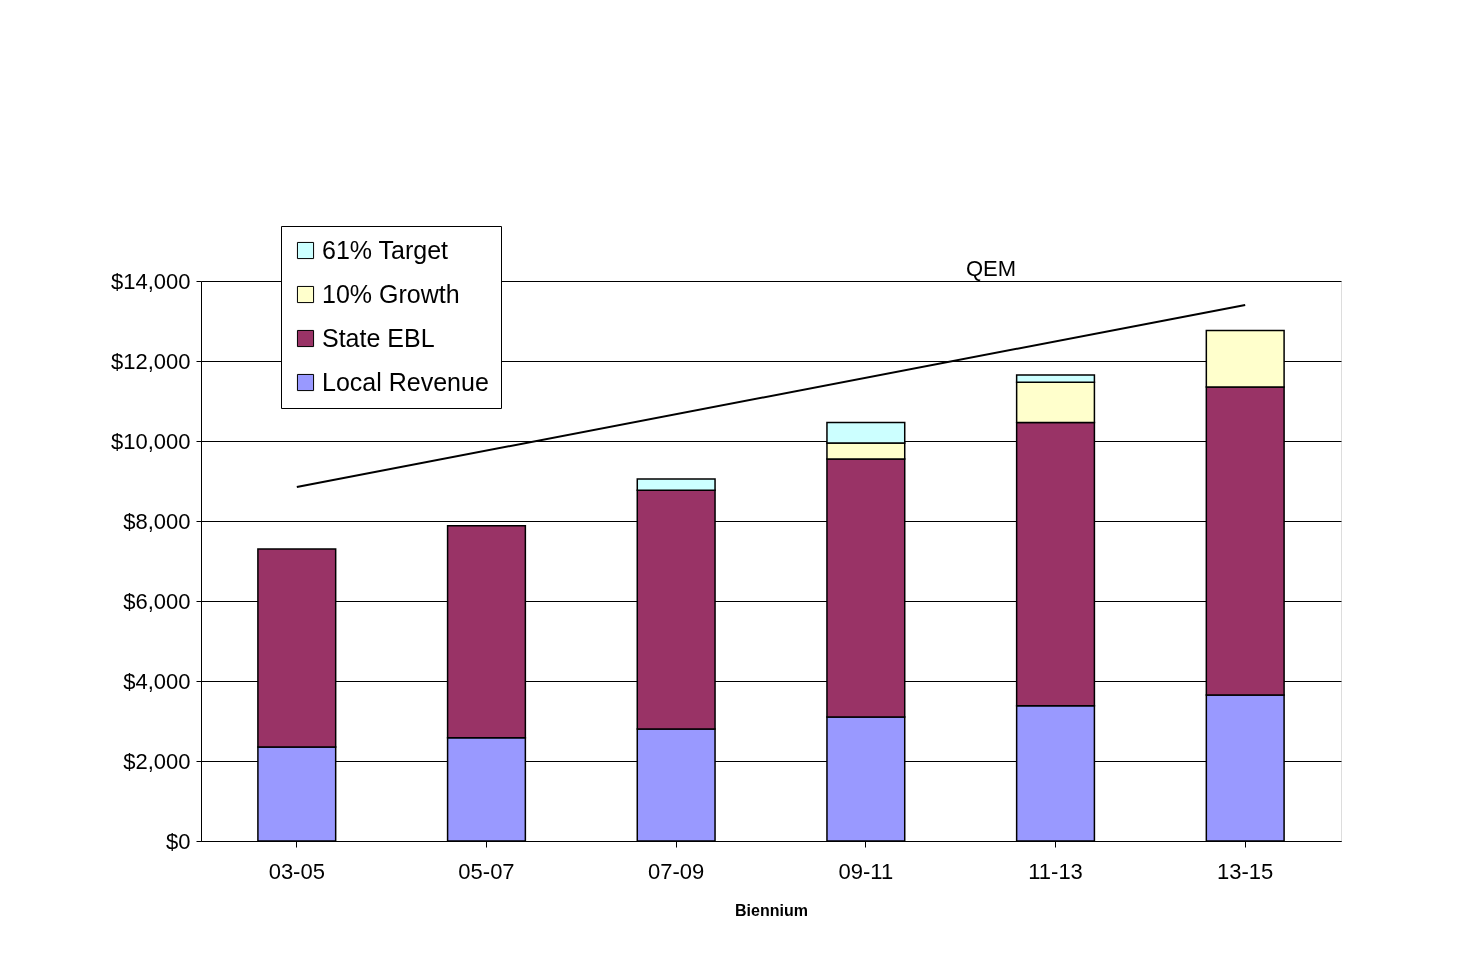 The height and width of the screenshot is (980, 1481). I want to click on x-axis-title: Biennium, so click(771, 910).